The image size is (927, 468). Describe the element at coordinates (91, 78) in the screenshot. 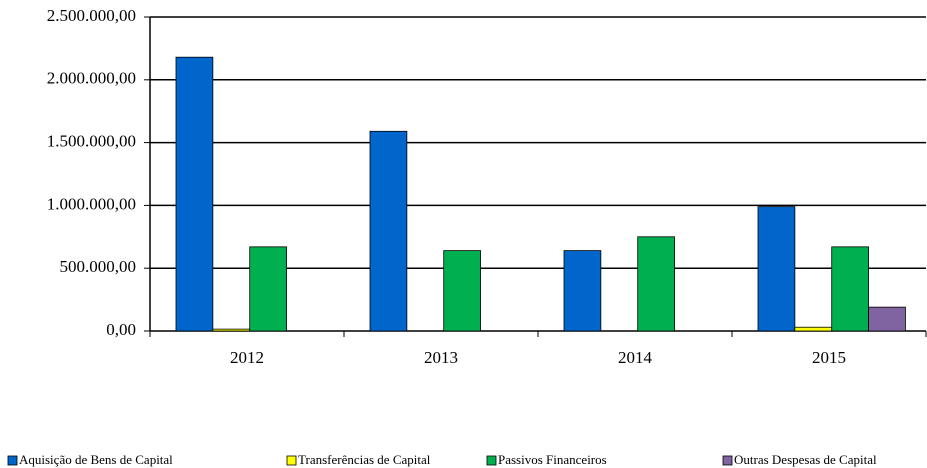

I see `y-tick-label: 2.000.000,00` at that location.